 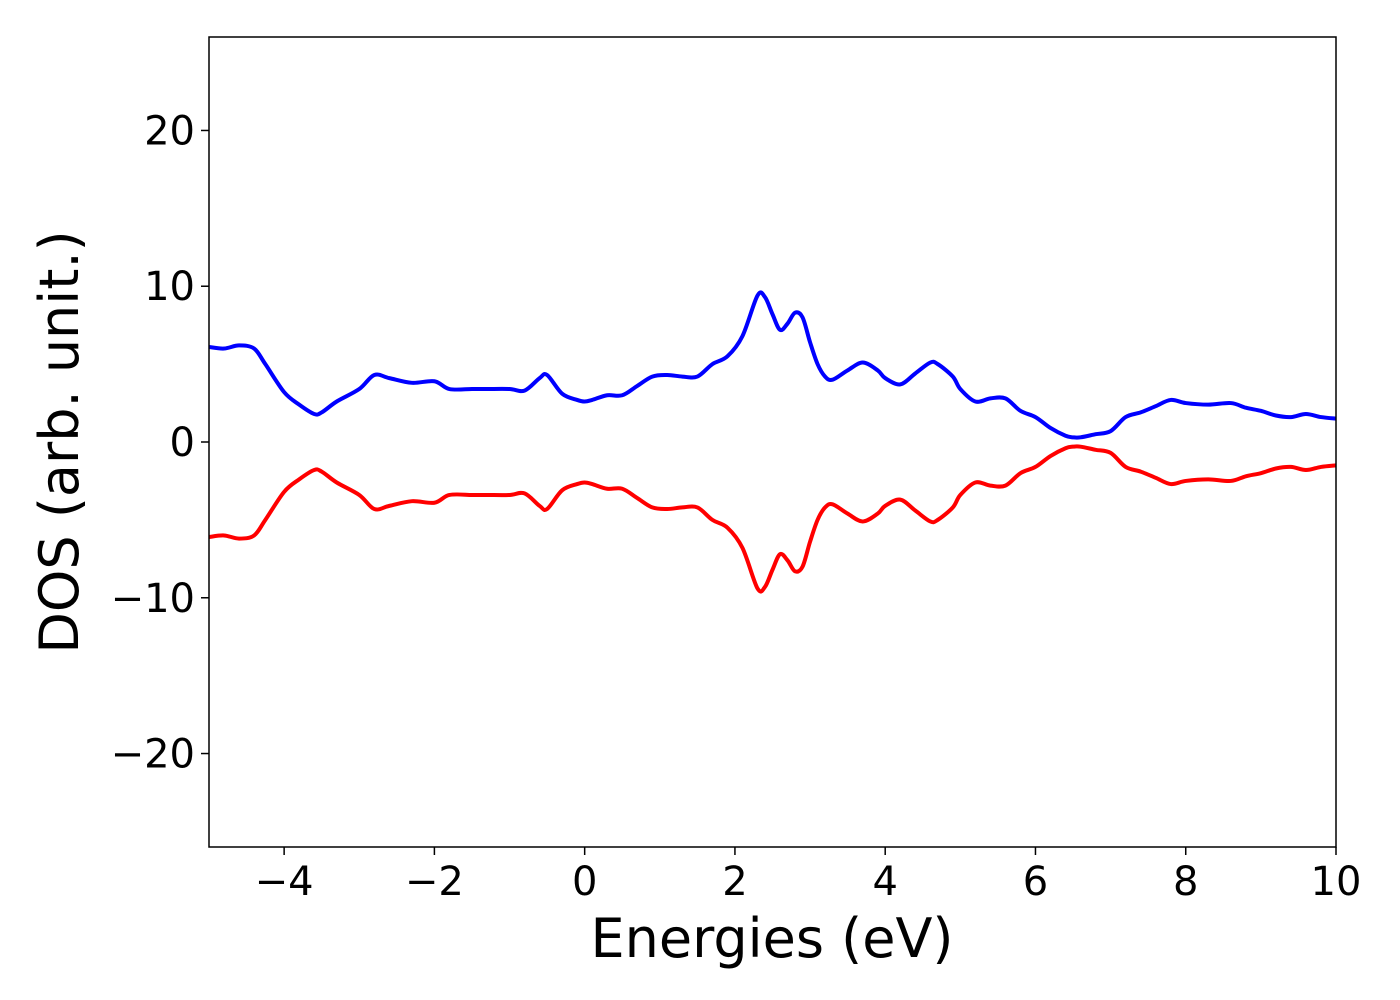 I want to click on x-tick-label: 10, so click(x=1336, y=882).